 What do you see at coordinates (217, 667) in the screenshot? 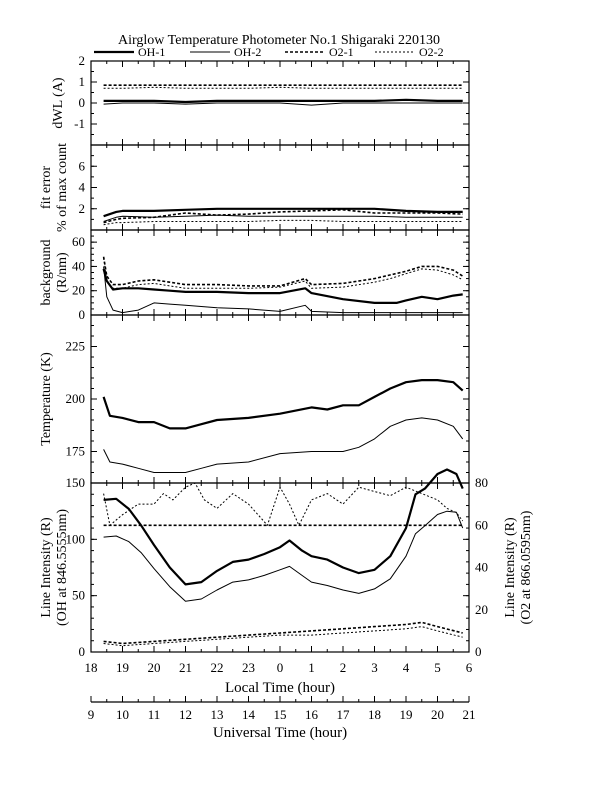
I see `local-time-tick-label: 22` at bounding box center [217, 667].